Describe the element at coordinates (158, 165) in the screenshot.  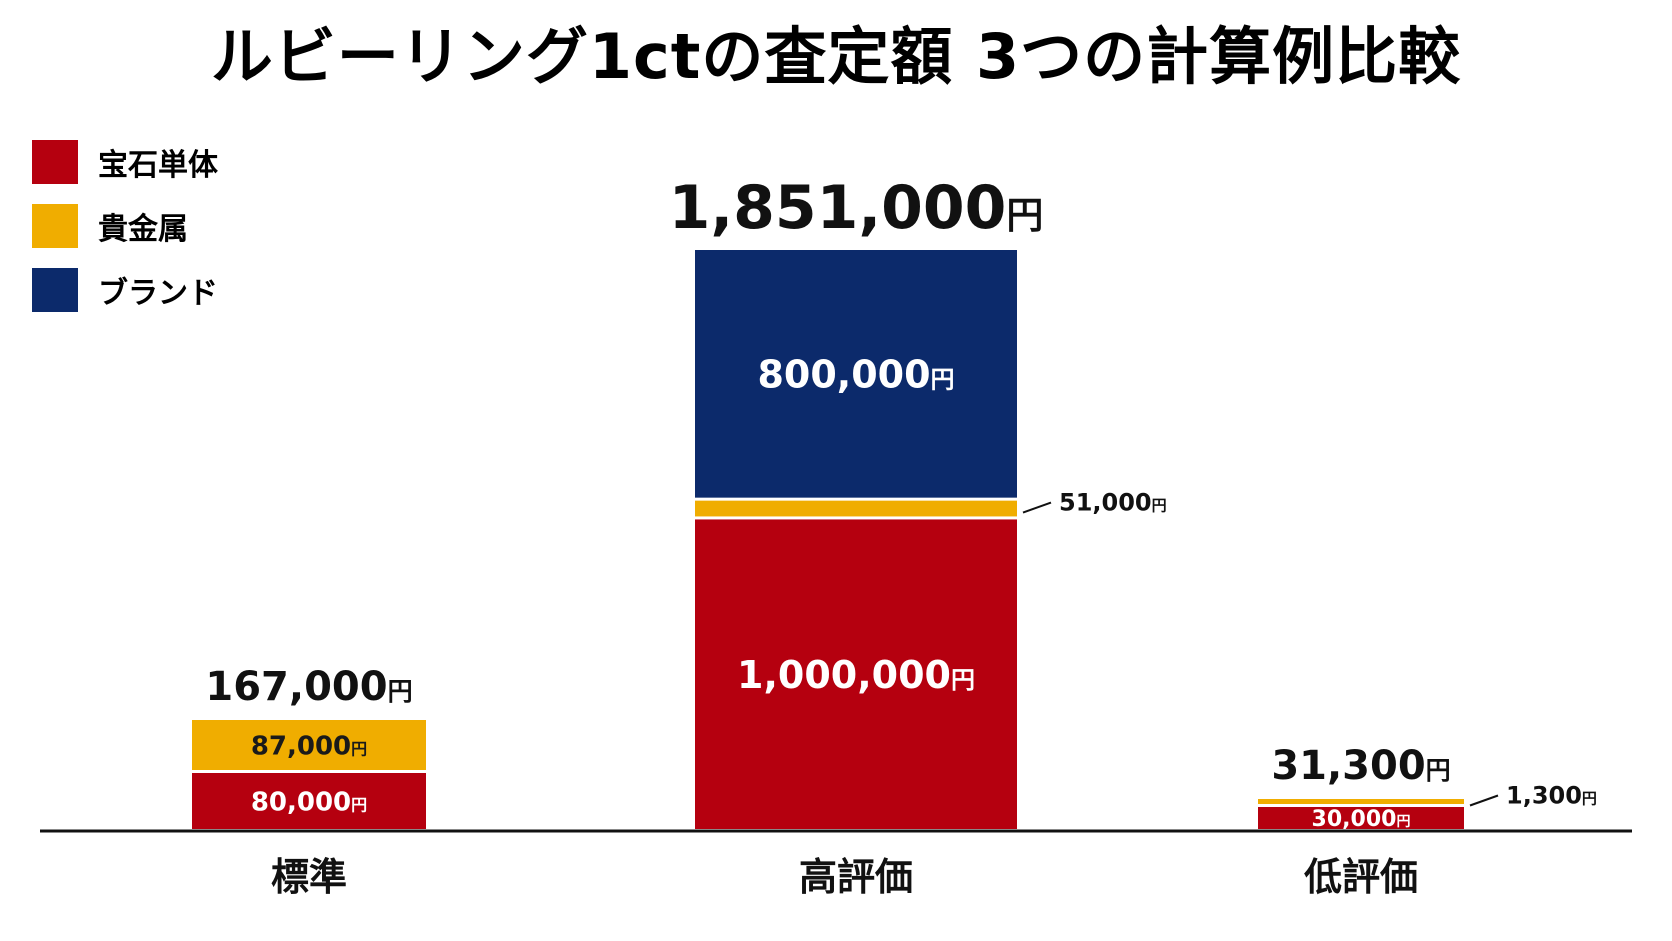
I see `legend-label-gemstone: 宝石単体` at that location.